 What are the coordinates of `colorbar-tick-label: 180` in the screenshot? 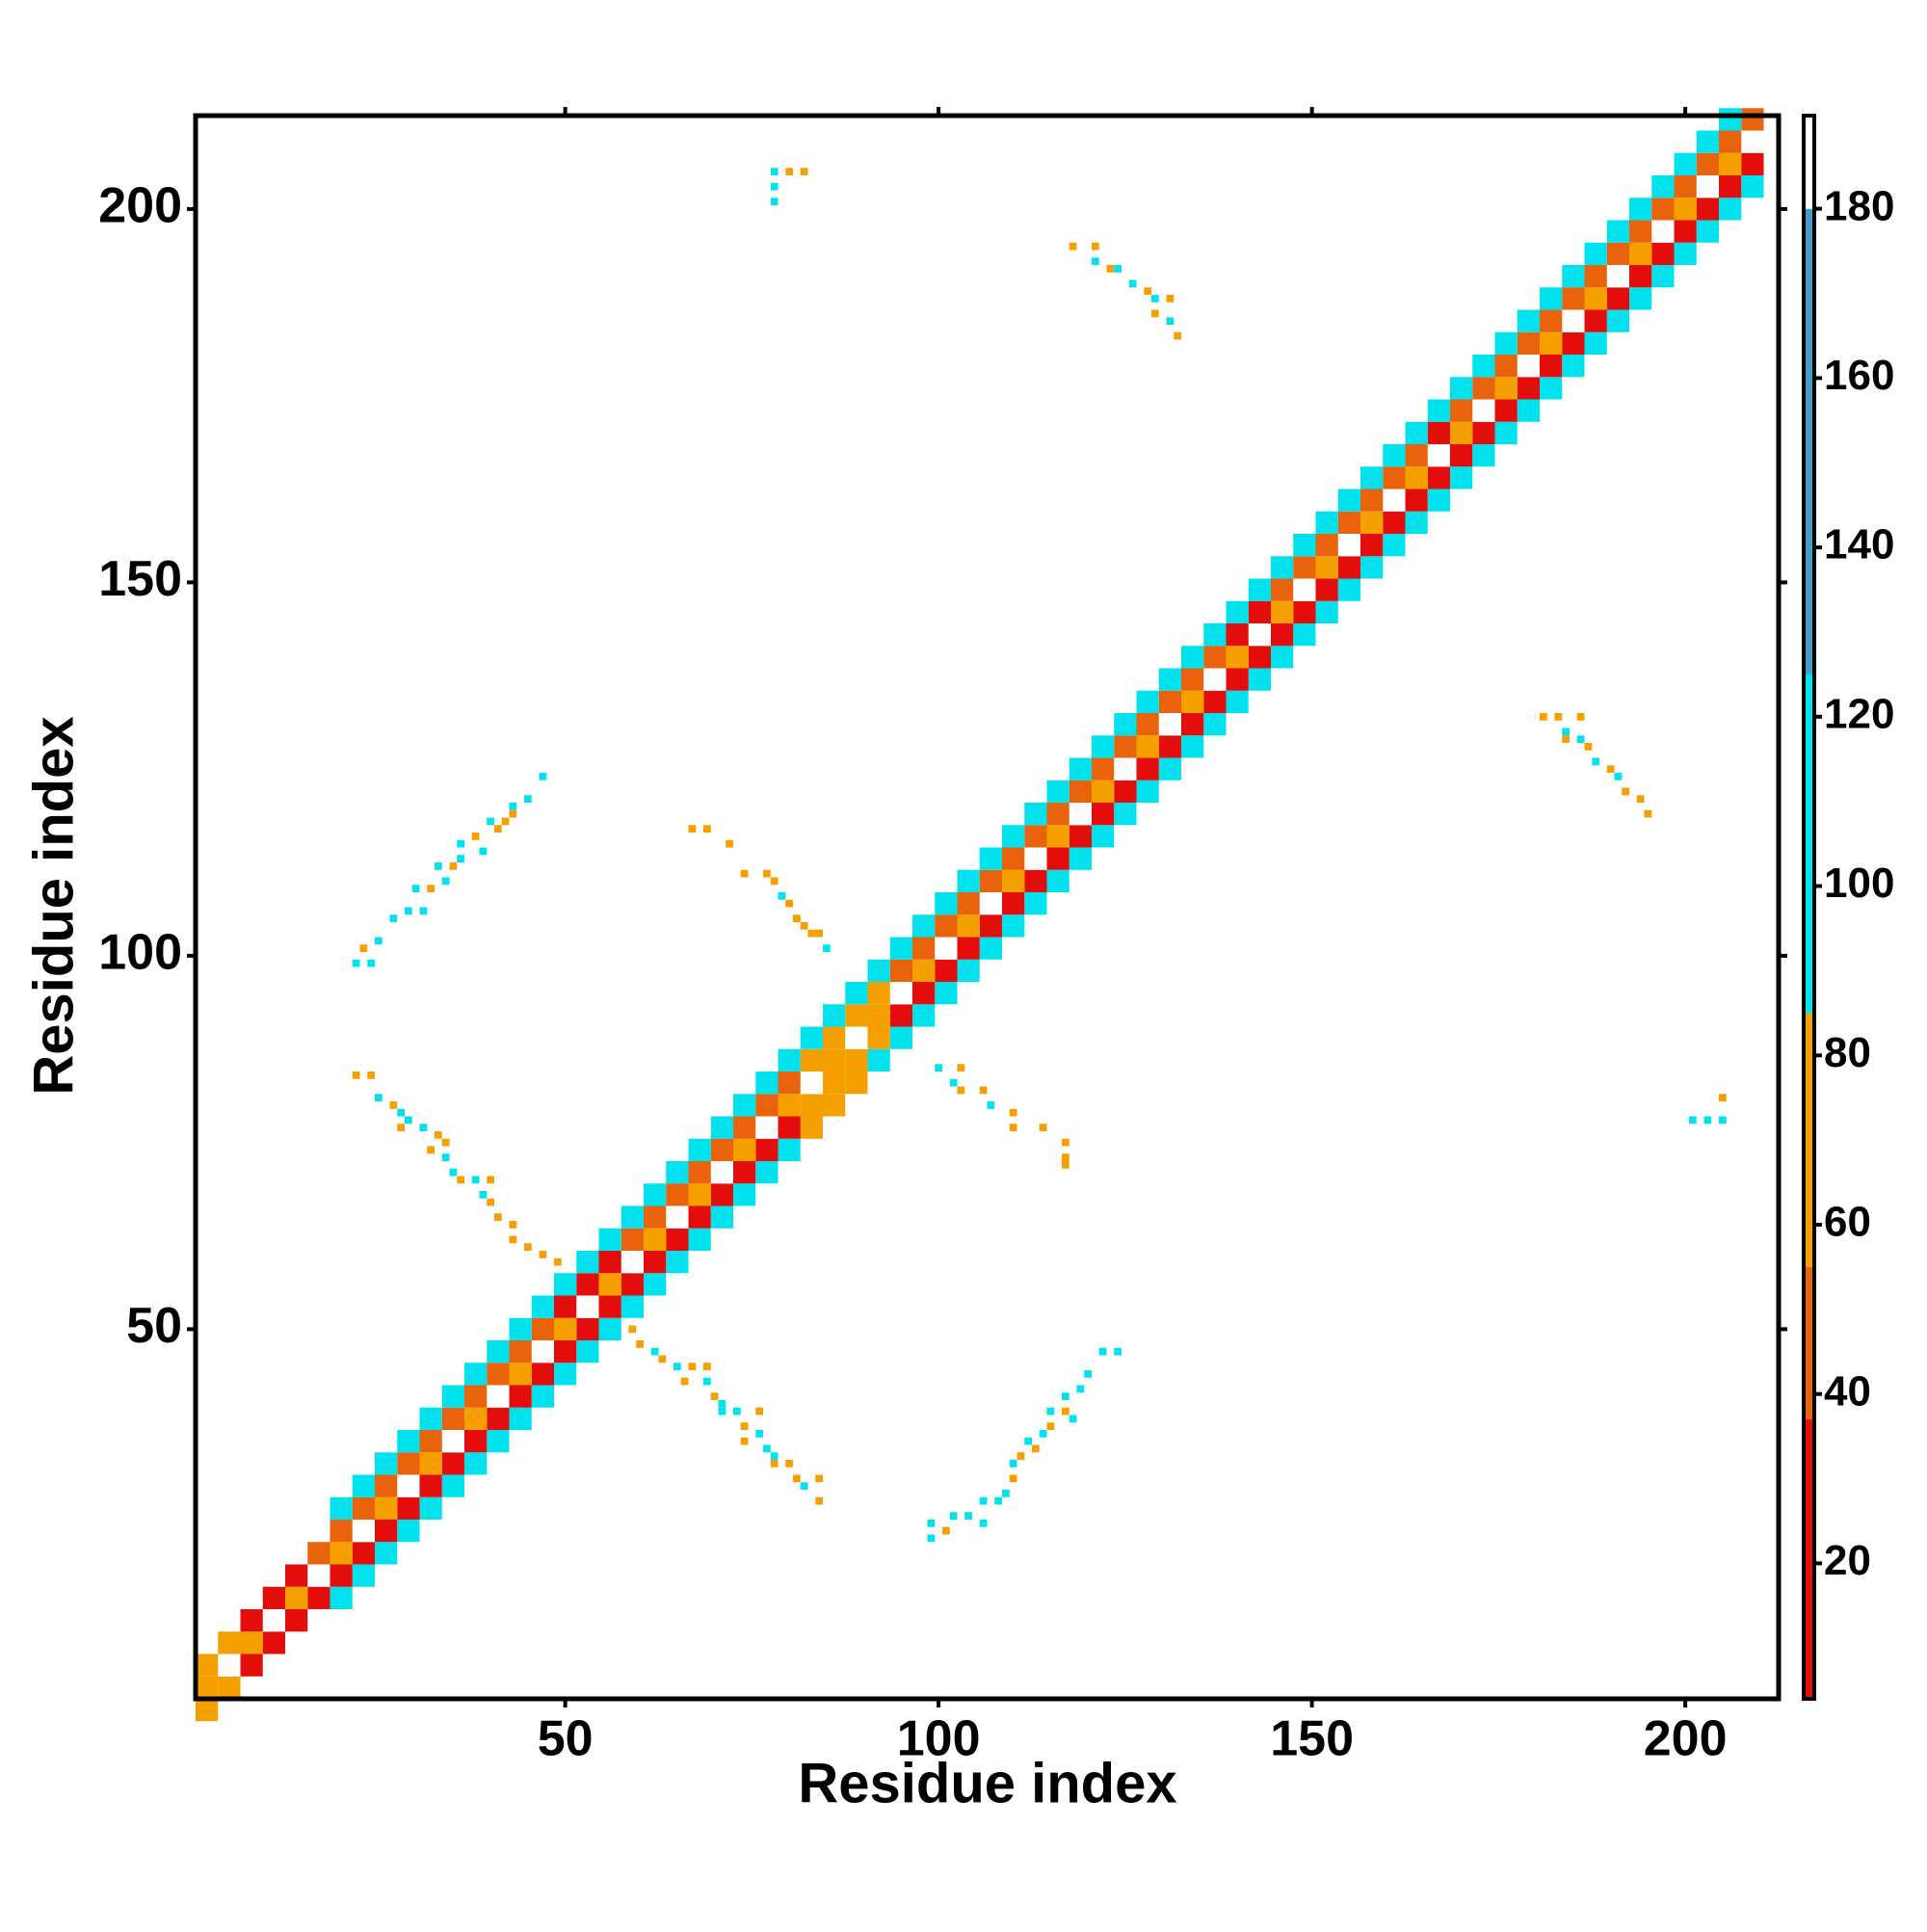 It's located at (1859, 205).